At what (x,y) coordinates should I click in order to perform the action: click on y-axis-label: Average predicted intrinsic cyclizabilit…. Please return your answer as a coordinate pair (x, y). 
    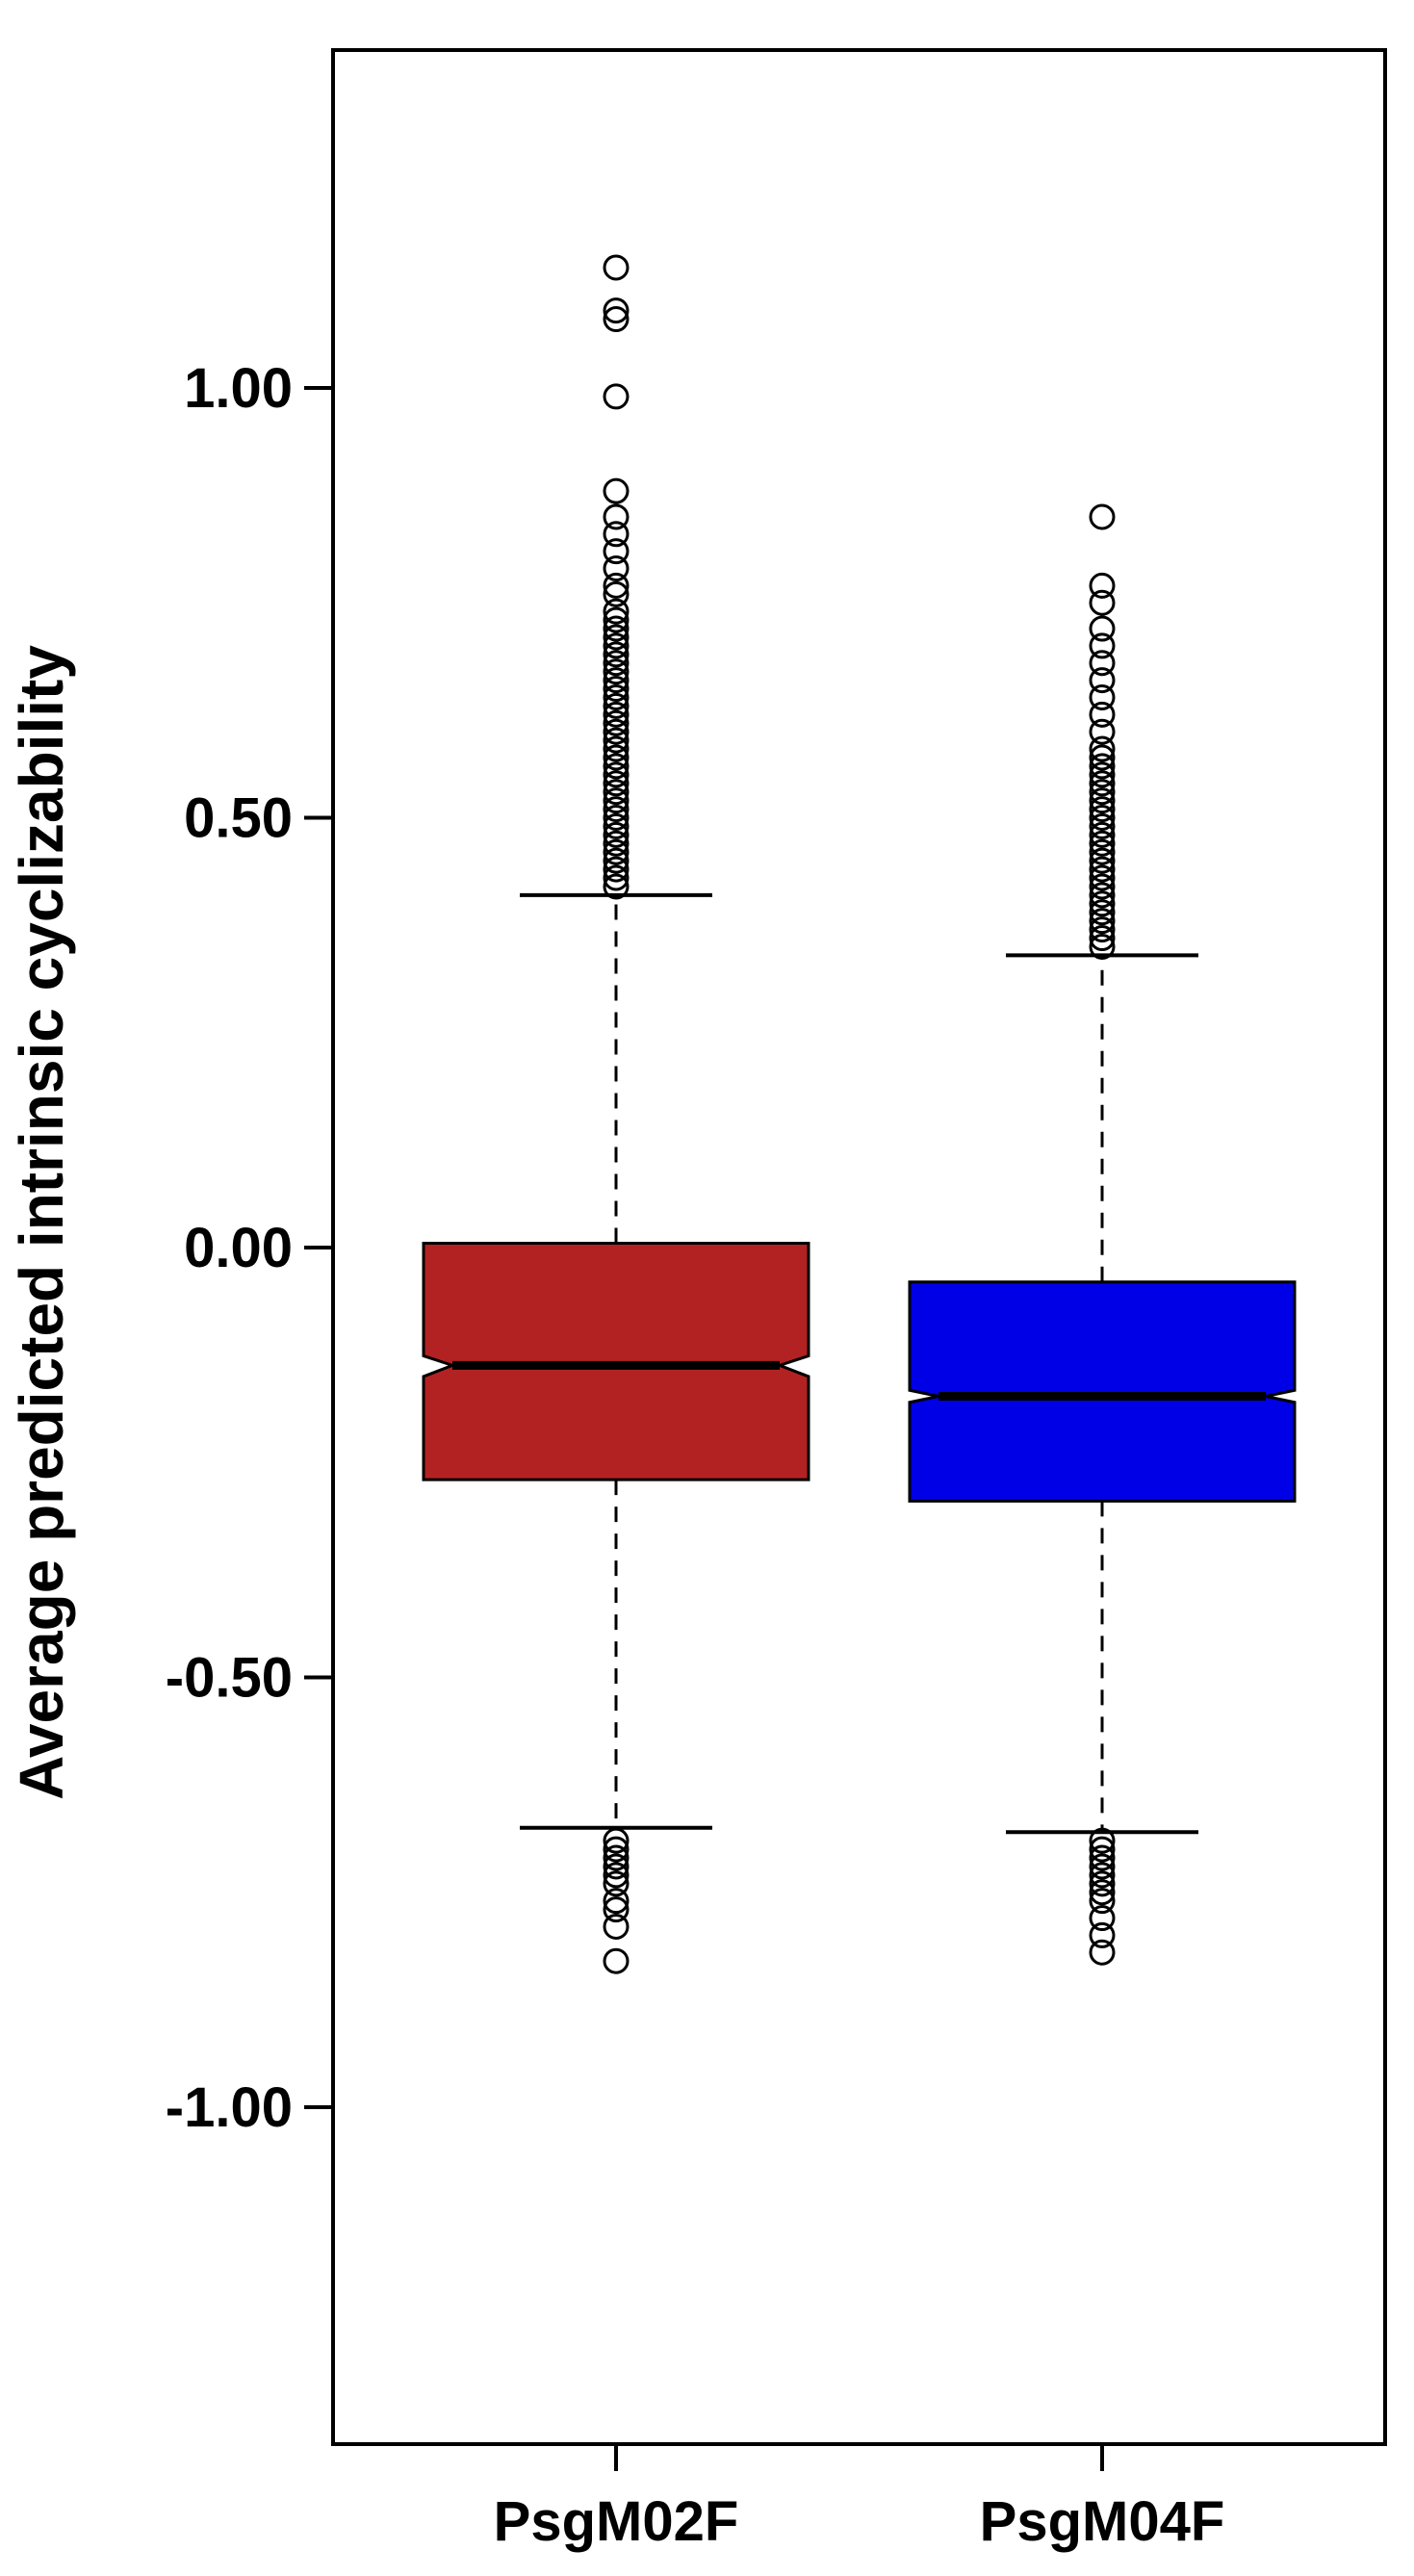
    Looking at the image, I should click on (42, 1222).